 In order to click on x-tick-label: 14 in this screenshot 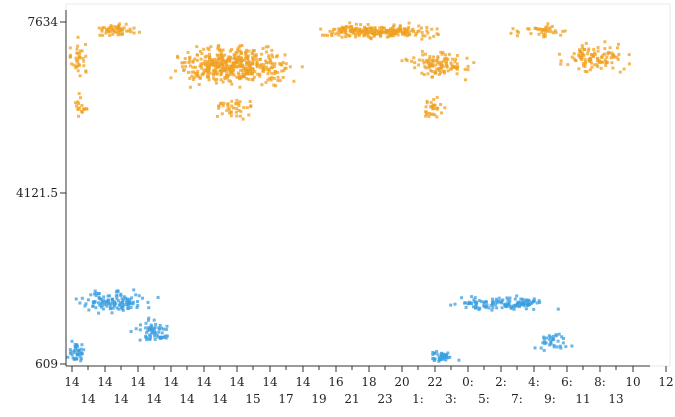, I will do `click(72, 382)`.